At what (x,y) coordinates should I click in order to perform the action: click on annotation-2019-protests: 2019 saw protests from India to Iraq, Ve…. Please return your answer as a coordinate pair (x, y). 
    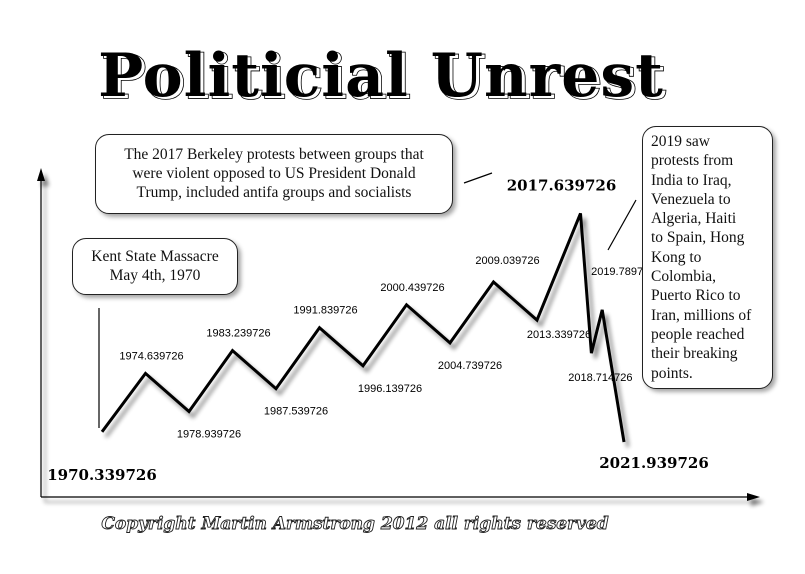
    Looking at the image, I should click on (707, 257).